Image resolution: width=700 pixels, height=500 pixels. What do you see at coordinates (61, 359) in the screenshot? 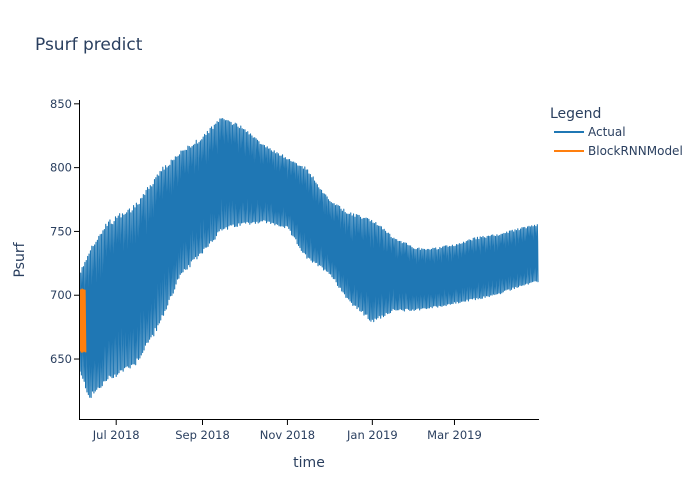
I see `y-tick-label: 650` at bounding box center [61, 359].